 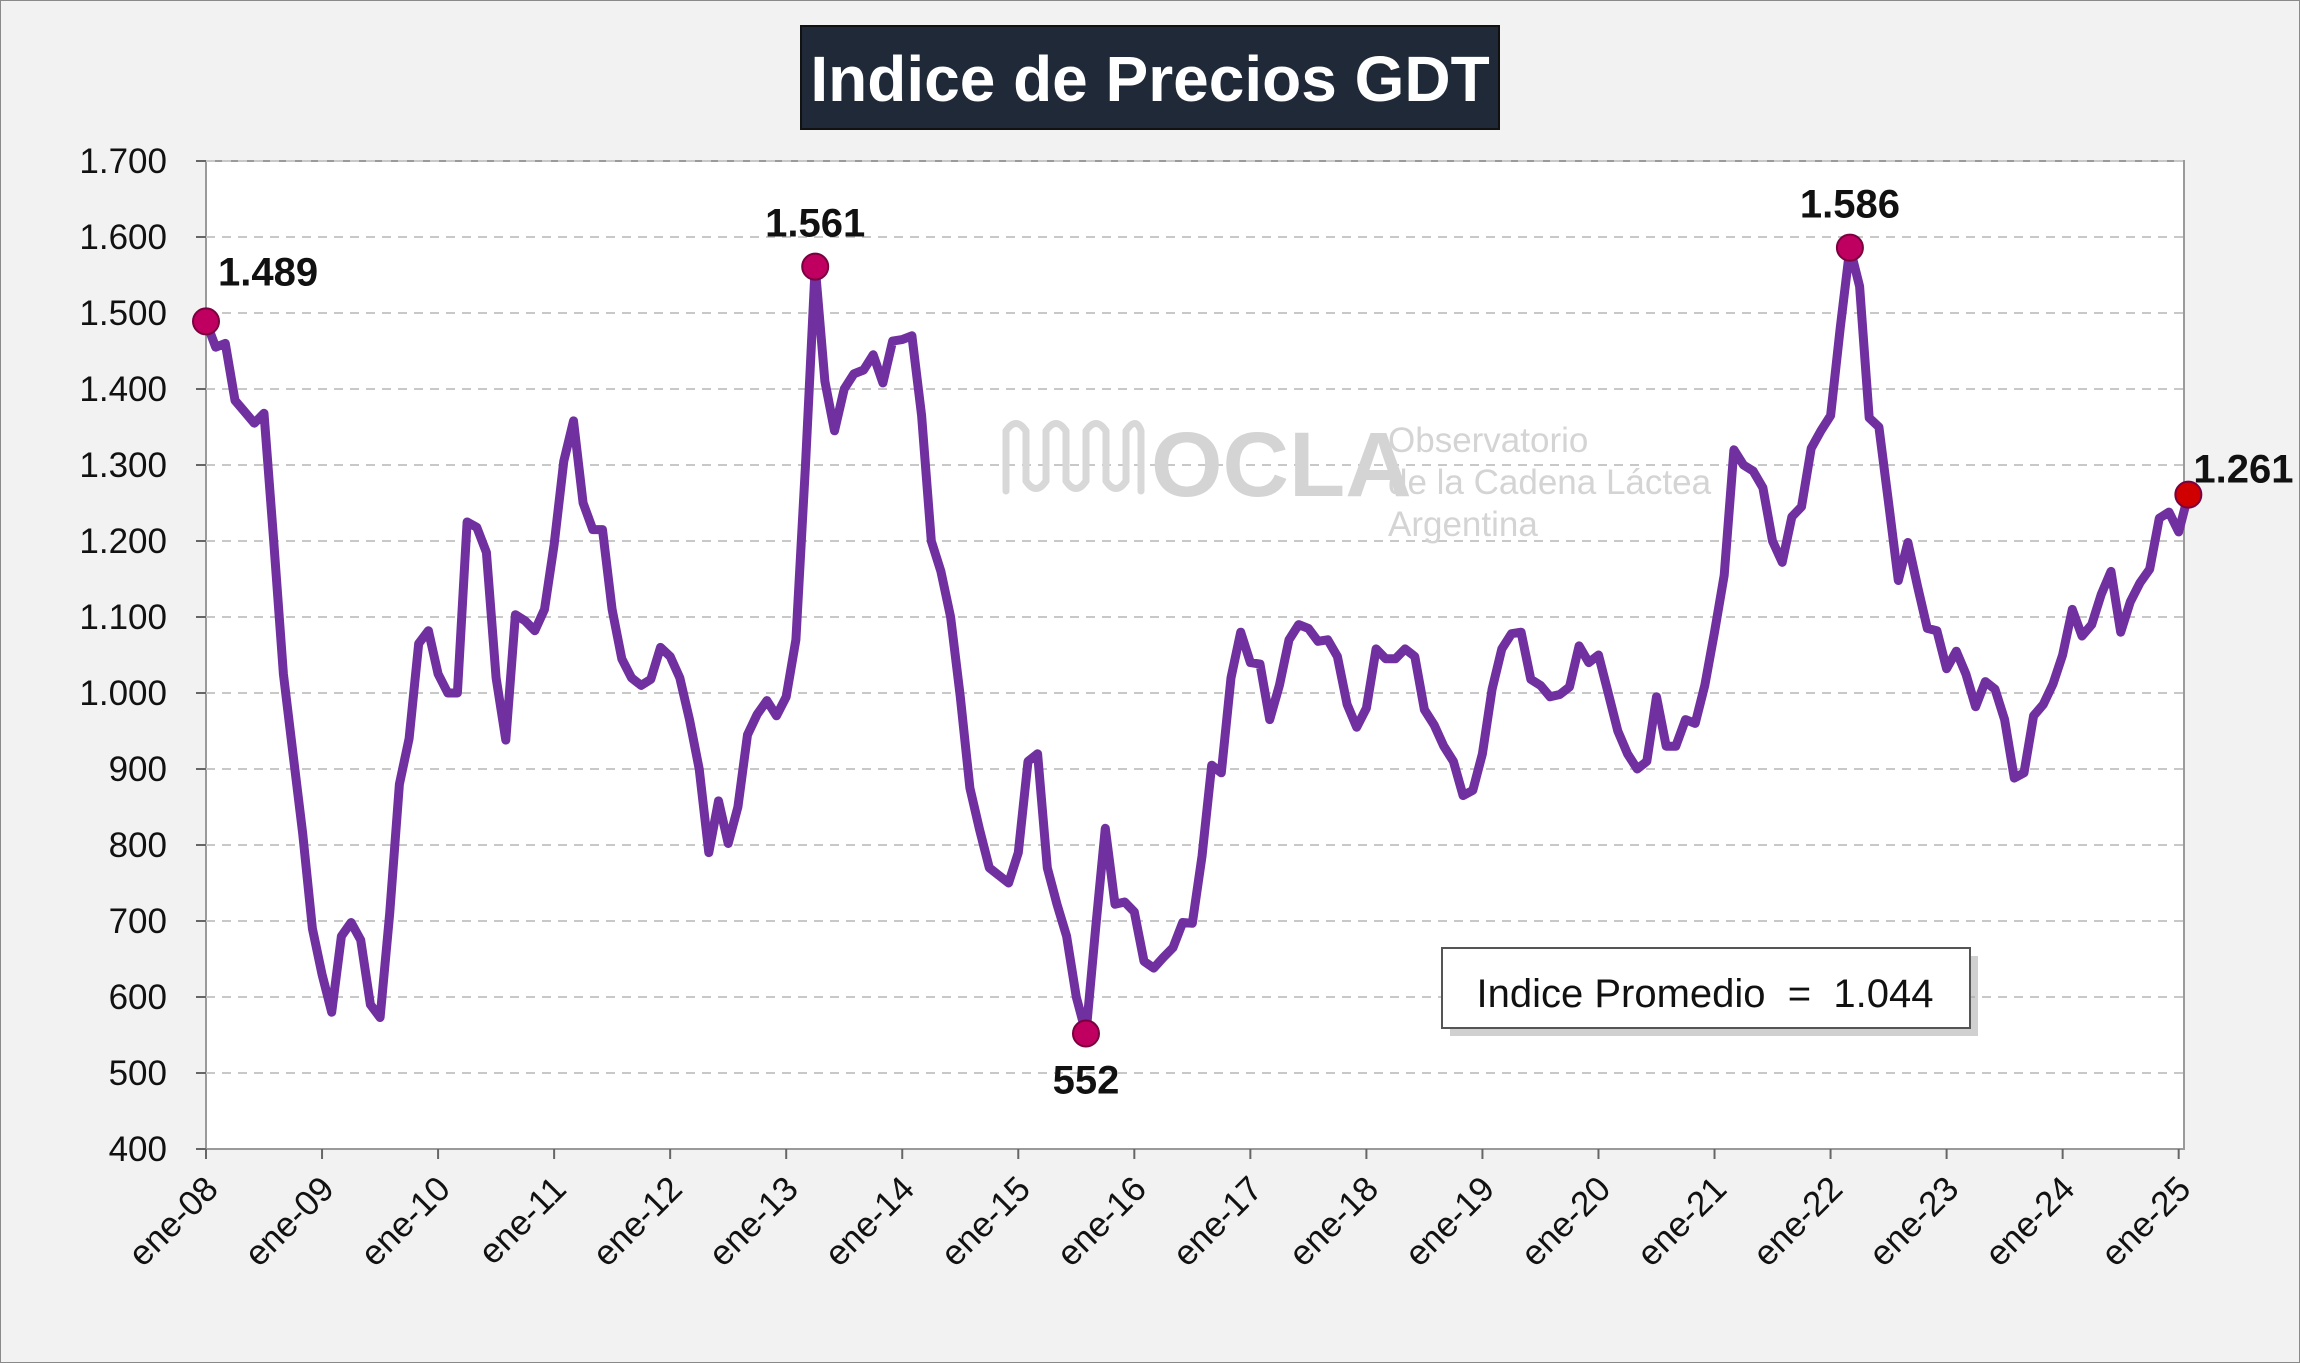 What do you see at coordinates (123, 313) in the screenshot?
I see `y-tick-label: 1.500` at bounding box center [123, 313].